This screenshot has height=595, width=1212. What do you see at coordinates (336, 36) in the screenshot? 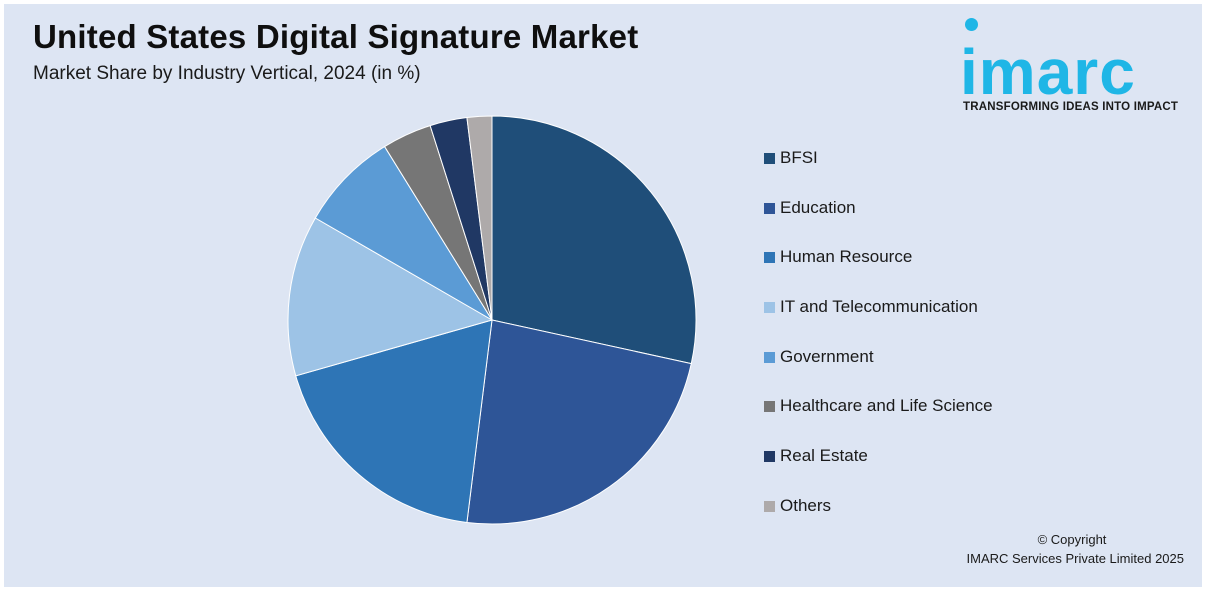
I see `chart-title: United States Digital Signature Market` at bounding box center [336, 36].